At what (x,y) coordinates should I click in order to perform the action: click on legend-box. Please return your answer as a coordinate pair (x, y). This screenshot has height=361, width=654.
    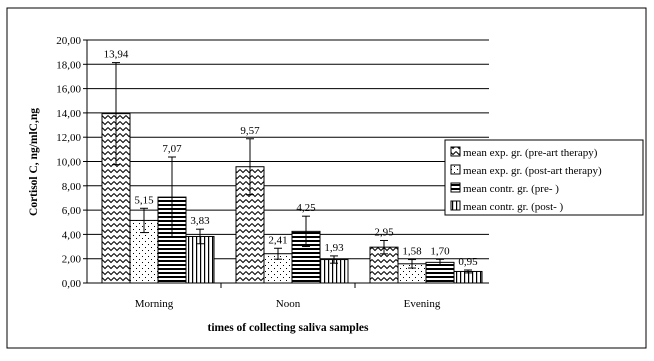
    Looking at the image, I should click on (544, 177).